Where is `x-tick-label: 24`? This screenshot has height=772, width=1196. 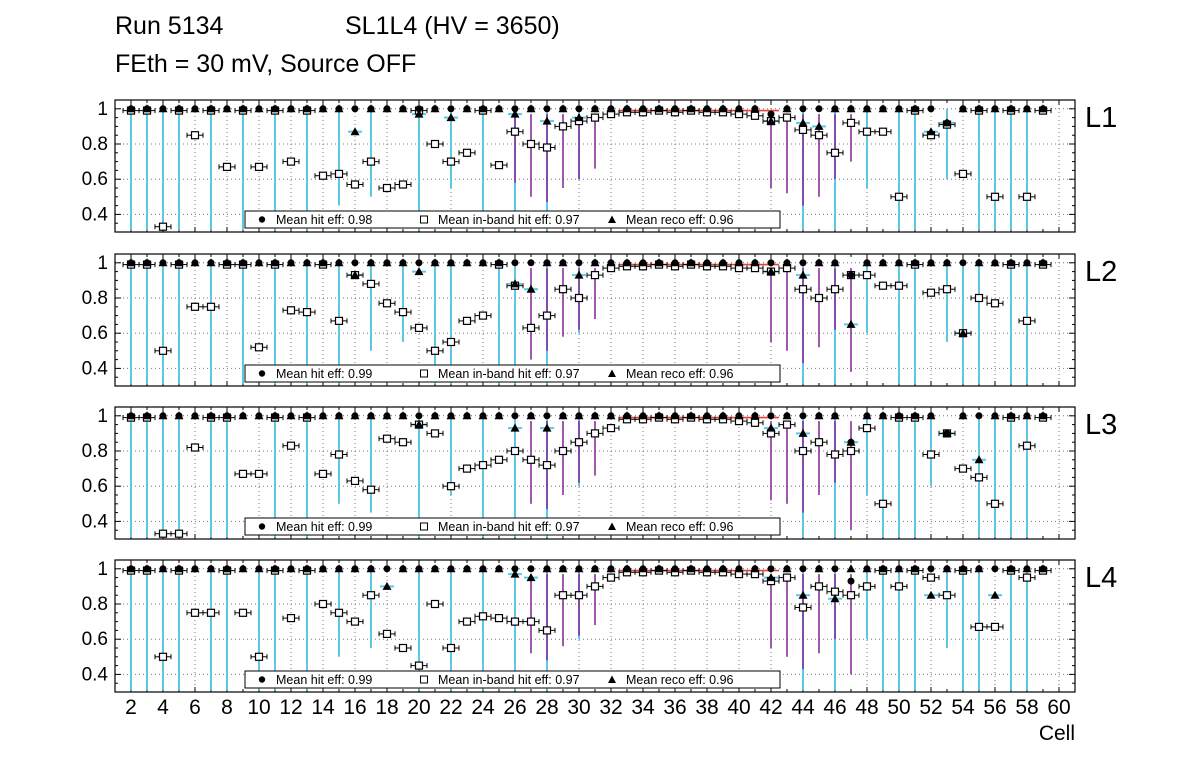
x-tick-label: 24 is located at coordinates (483, 707).